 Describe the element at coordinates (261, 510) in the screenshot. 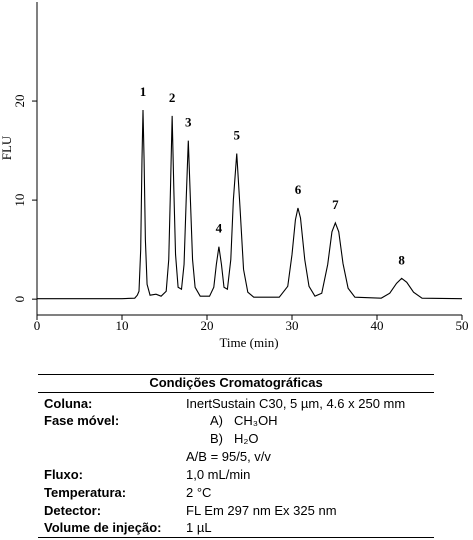

I see `row-value: FL Em 297 nm Ex 325 nm` at that location.